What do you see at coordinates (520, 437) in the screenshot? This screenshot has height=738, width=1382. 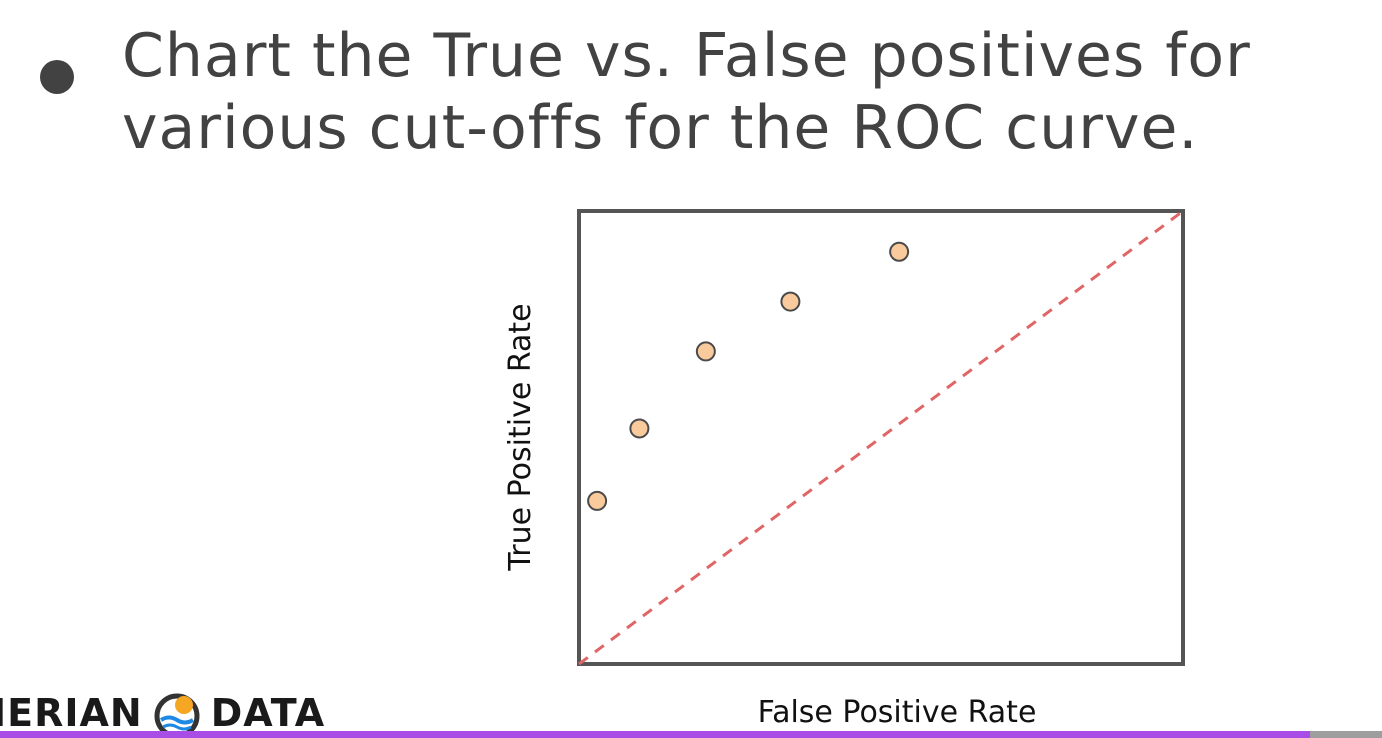 I see `y-axis-label: True Positive Rate` at bounding box center [520, 437].